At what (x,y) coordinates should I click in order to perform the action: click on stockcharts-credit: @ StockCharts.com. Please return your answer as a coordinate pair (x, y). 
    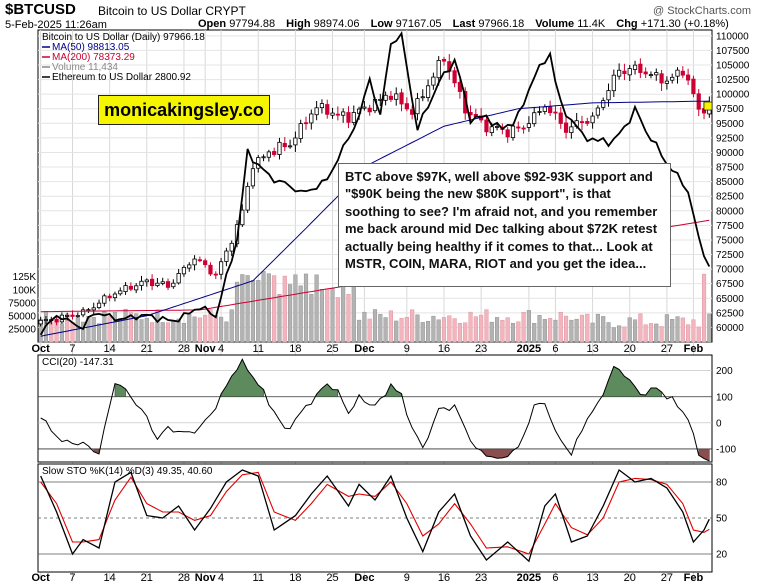
    Looking at the image, I should click on (702, 11).